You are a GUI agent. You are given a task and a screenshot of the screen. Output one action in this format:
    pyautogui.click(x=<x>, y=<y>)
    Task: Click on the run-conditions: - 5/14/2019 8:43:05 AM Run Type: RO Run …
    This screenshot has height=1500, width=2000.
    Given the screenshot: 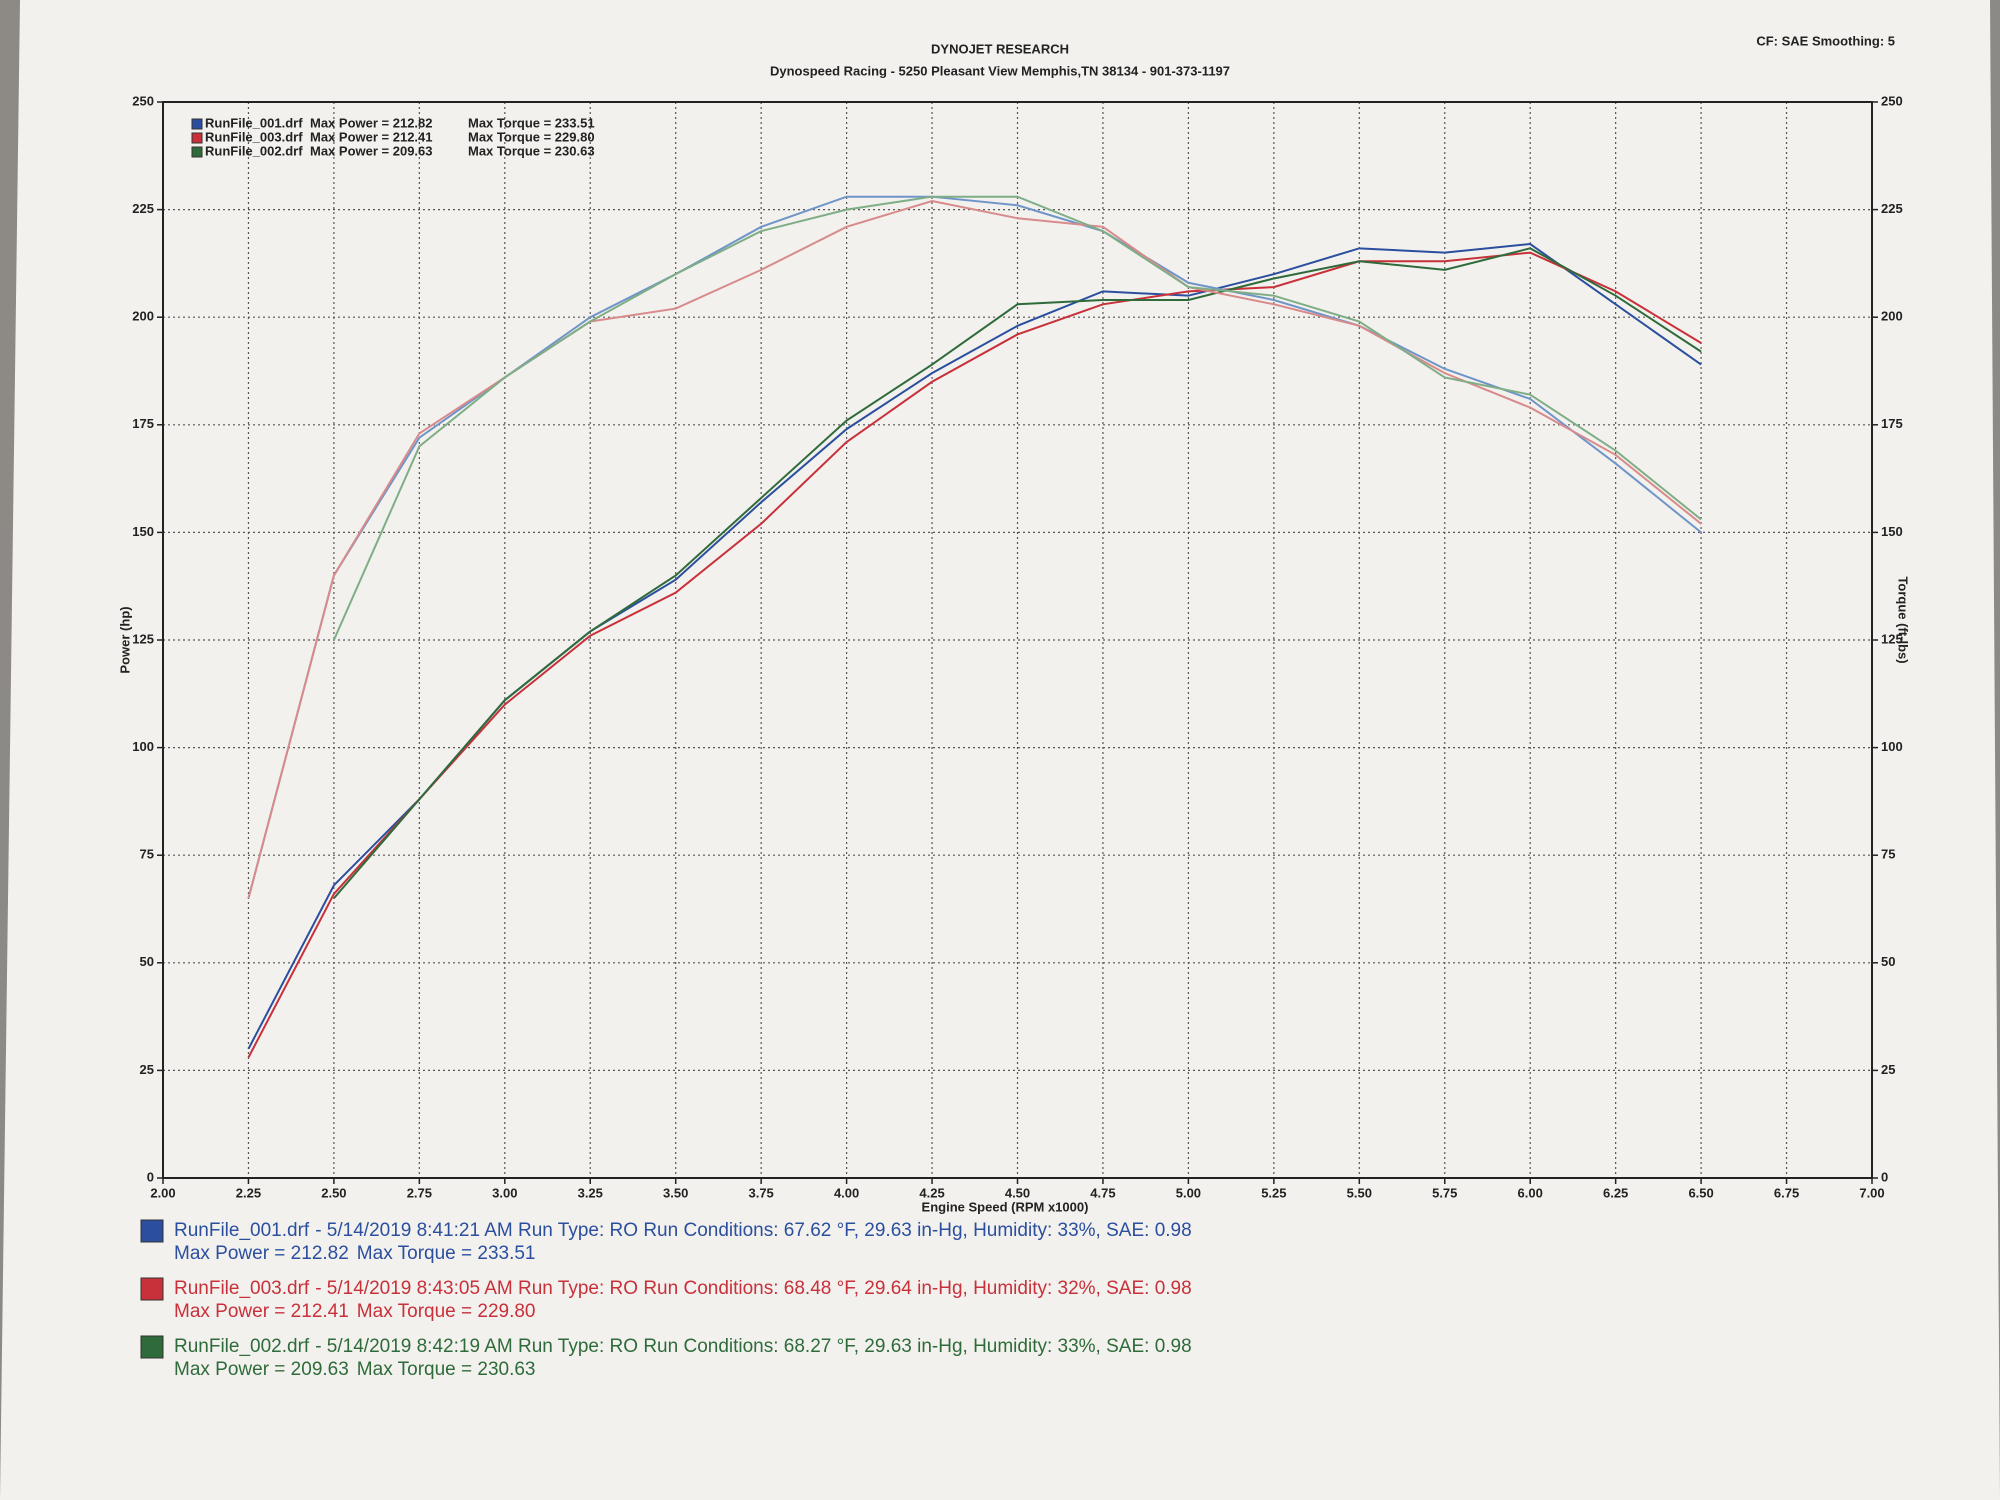 What is the action you would take?
    pyautogui.click(x=753, y=1288)
    